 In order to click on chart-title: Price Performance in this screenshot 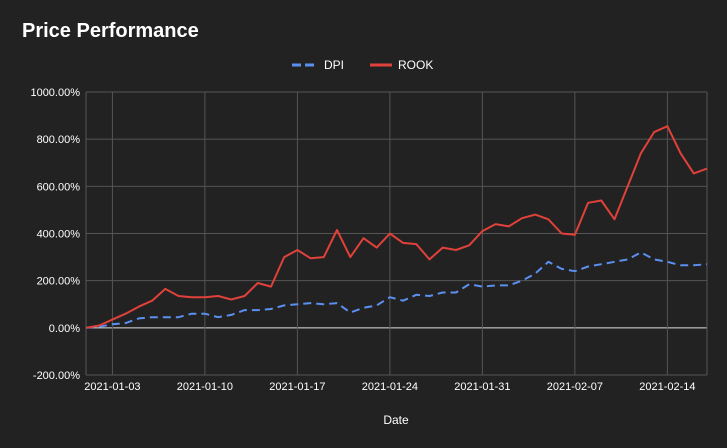, I will do `click(110, 31)`.